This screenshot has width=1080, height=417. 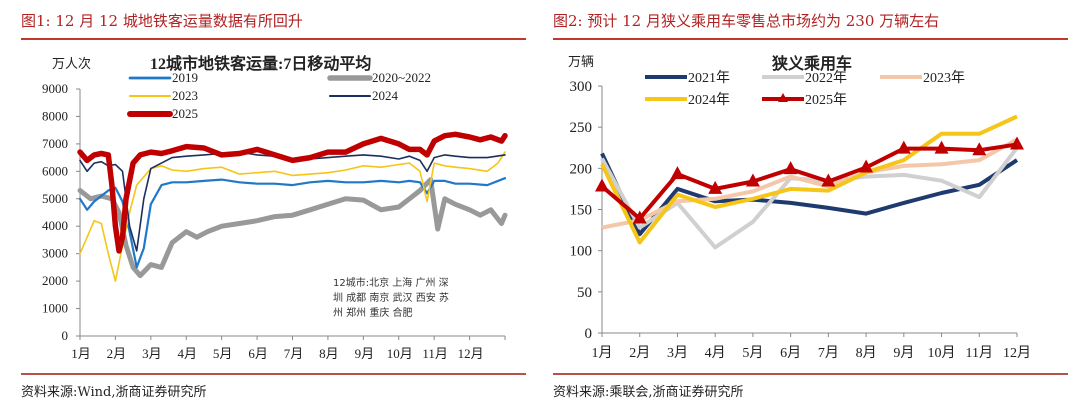 What do you see at coordinates (746, 21) in the screenshot?
I see `figure-2-title: 图2: 预计 12 月狭义乘用车零售总市场约为 230 万辆左右` at bounding box center [746, 21].